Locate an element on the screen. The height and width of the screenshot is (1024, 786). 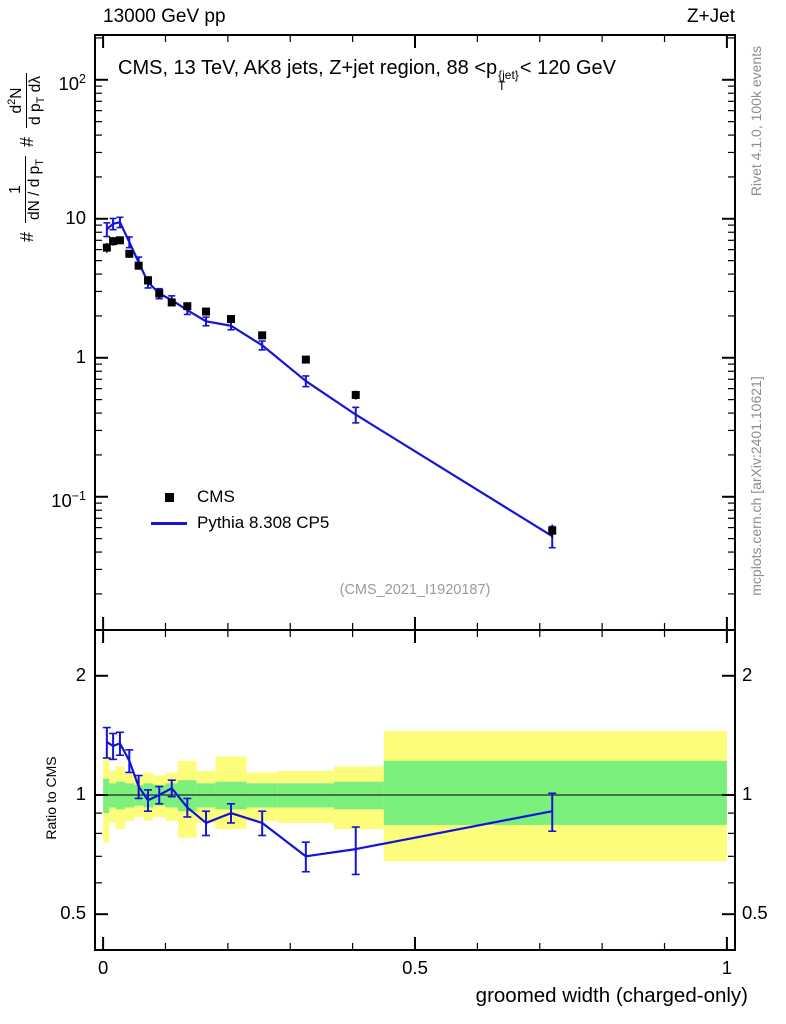
rivet-version-watermark: Rivet 4.1.0, 100k events is located at coordinates (756, 121).